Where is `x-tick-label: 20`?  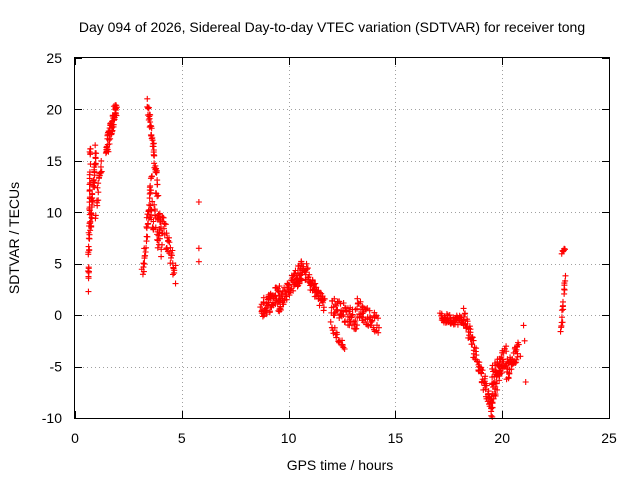 x-tick-label: 20 is located at coordinates (502, 438).